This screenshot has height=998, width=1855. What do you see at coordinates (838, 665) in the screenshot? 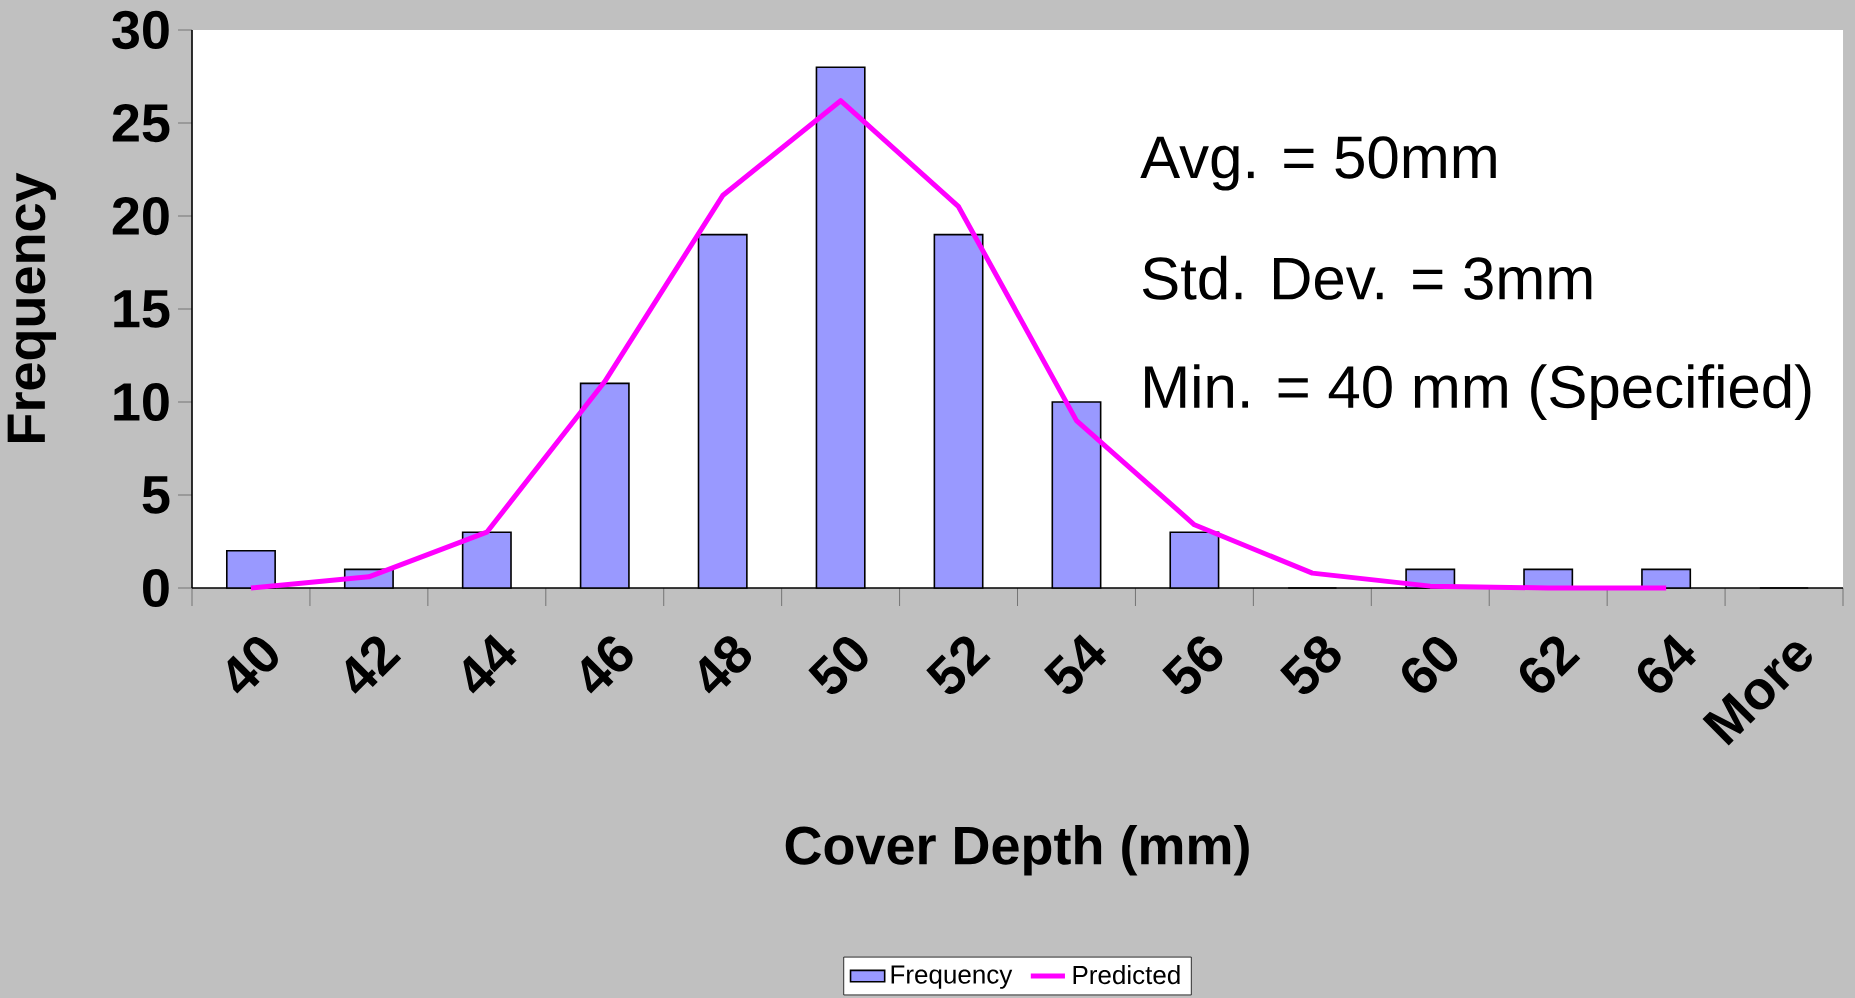
I see `x-tick-label: 50` at bounding box center [838, 665].